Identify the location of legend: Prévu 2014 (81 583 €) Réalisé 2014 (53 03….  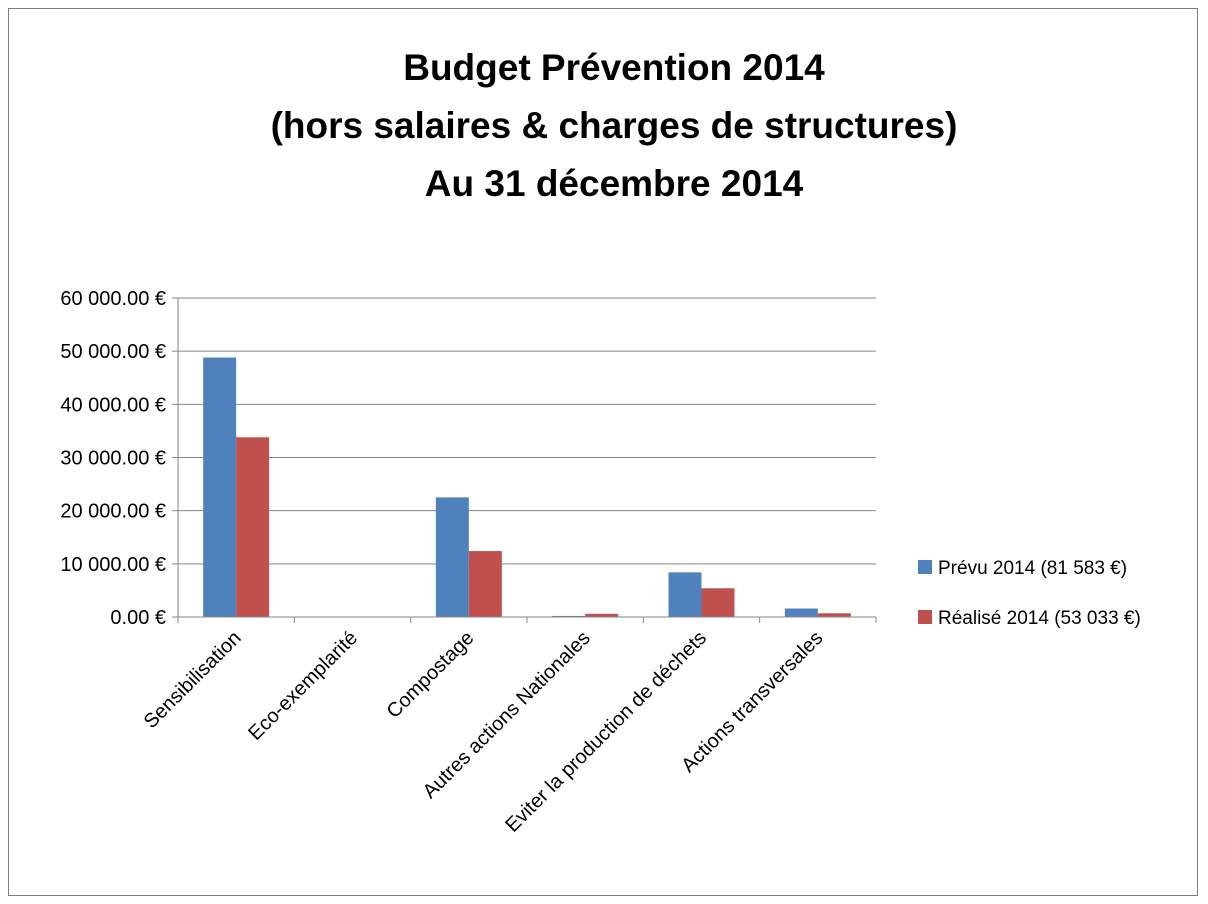
(1029, 593).